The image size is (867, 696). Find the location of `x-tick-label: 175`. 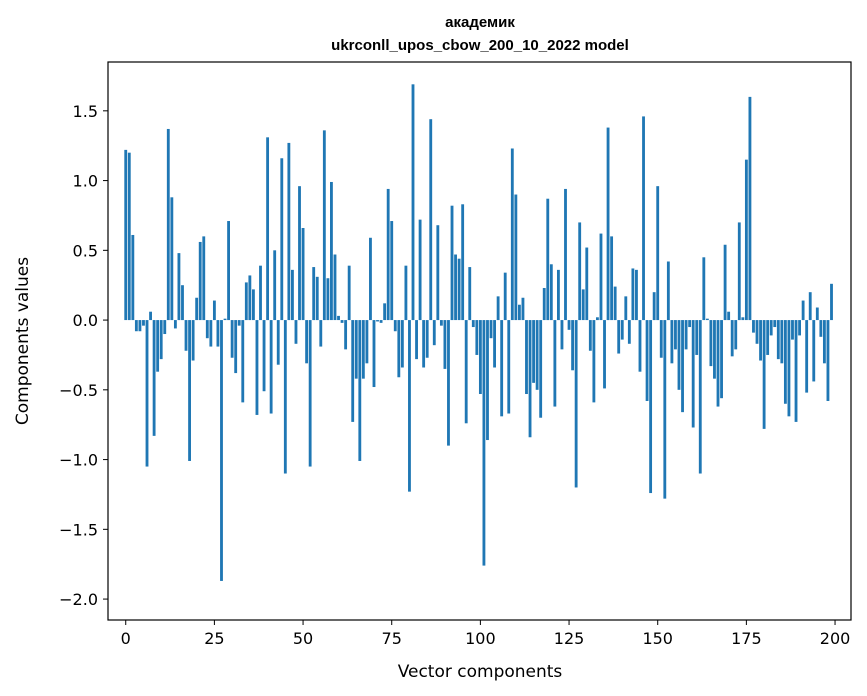

x-tick-label: 175 is located at coordinates (746, 638).